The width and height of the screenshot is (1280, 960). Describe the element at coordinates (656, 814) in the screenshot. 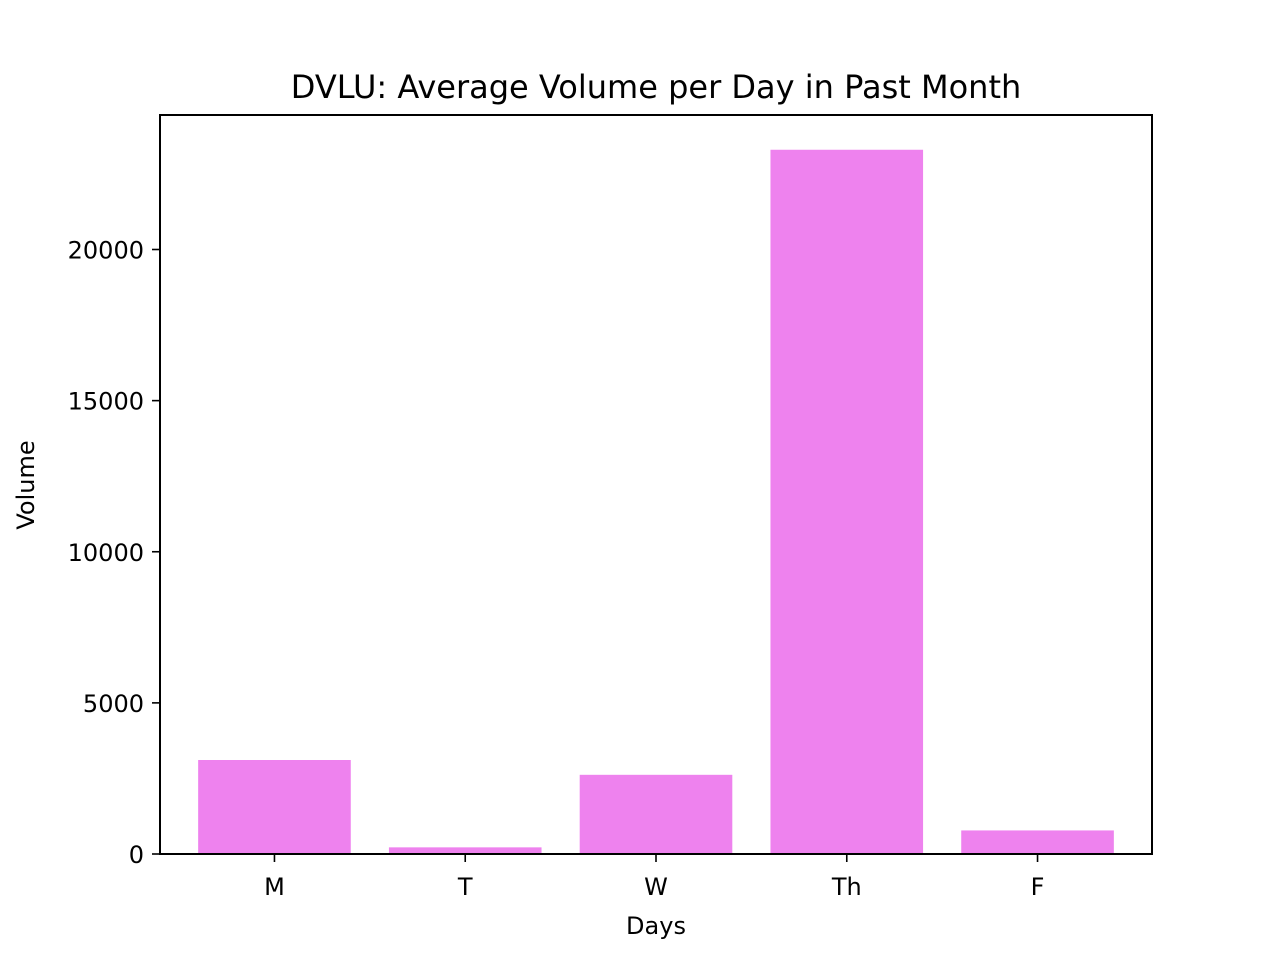

I see `bar-w` at that location.